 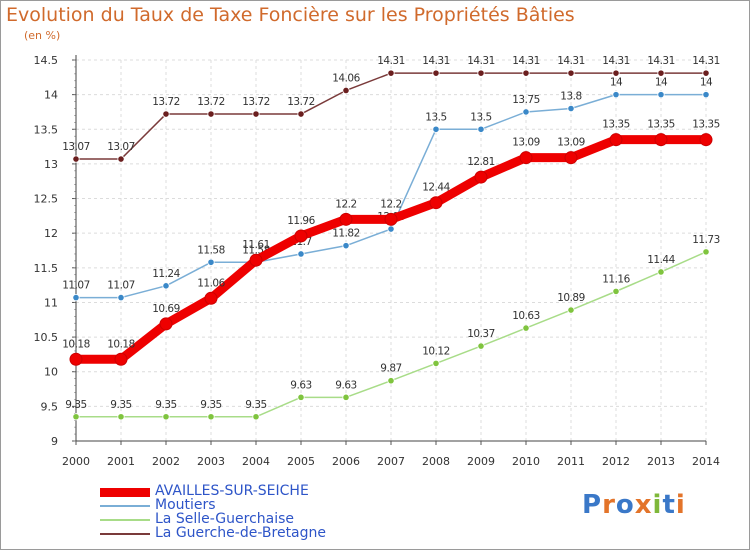 What do you see at coordinates (571, 461) in the screenshot?
I see `x-tick-label: 2011` at bounding box center [571, 461].